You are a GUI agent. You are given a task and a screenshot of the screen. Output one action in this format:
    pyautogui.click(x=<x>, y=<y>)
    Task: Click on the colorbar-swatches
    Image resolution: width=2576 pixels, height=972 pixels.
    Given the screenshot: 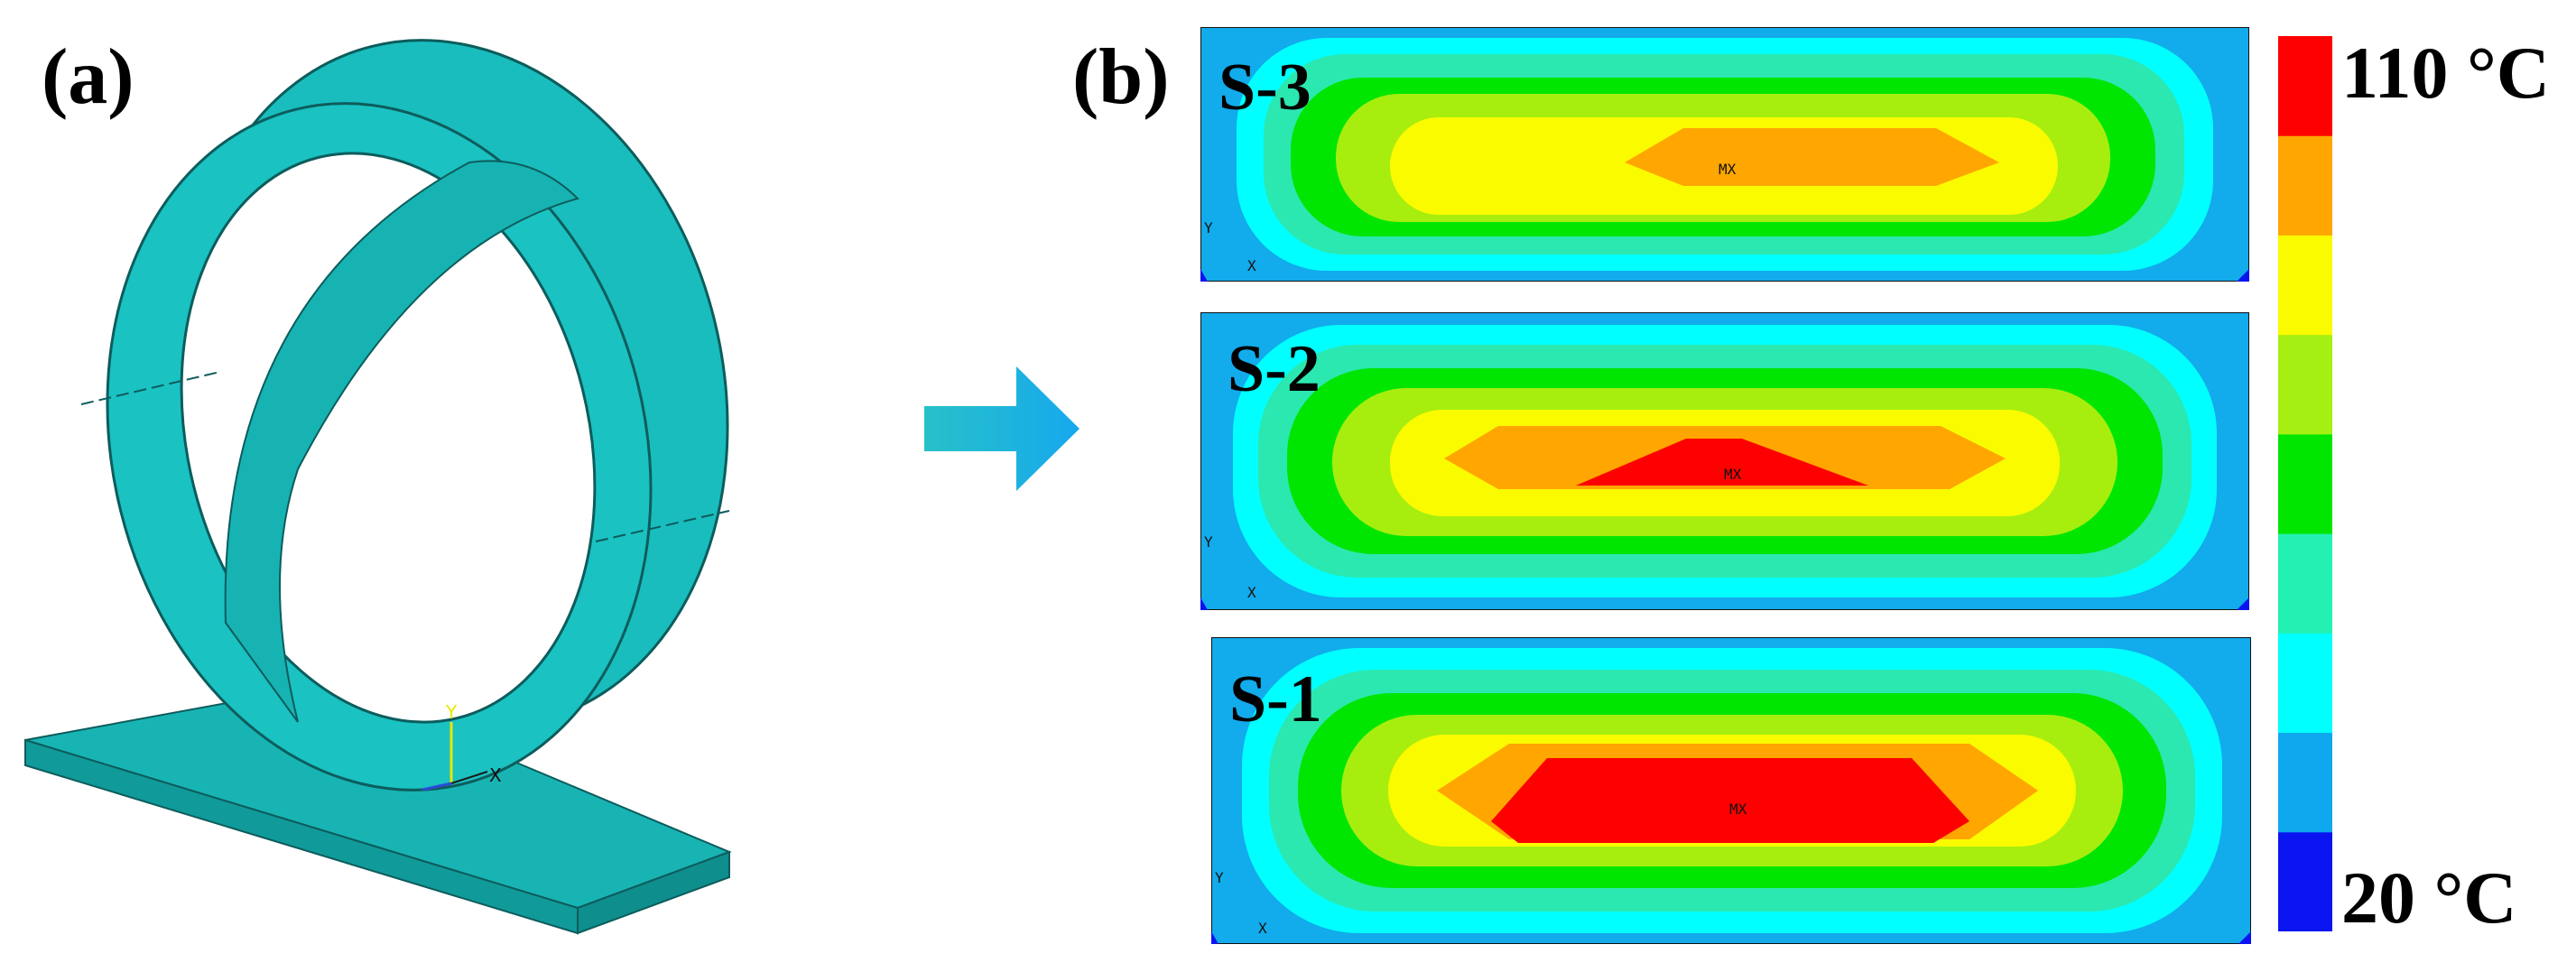 What is the action you would take?
    pyautogui.click(x=2305, y=484)
    